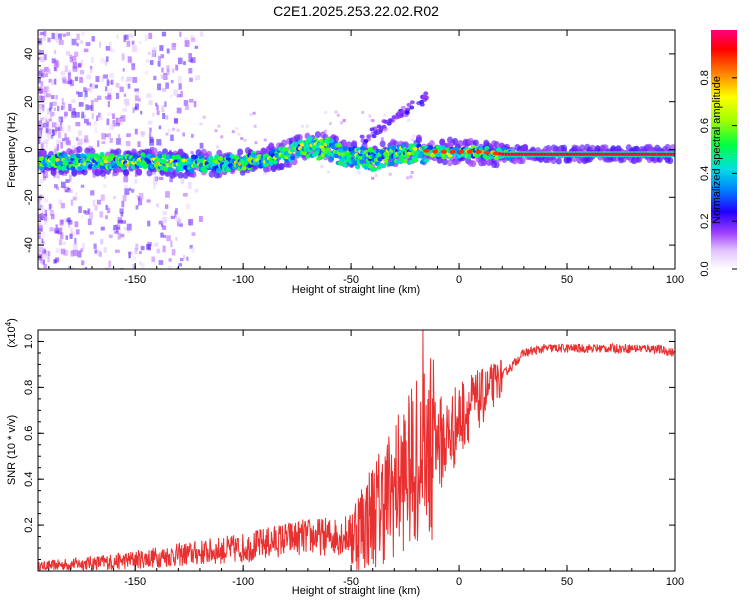 This screenshot has width=750, height=600. I want to click on y-tick-label: 0.8, so click(29, 387).